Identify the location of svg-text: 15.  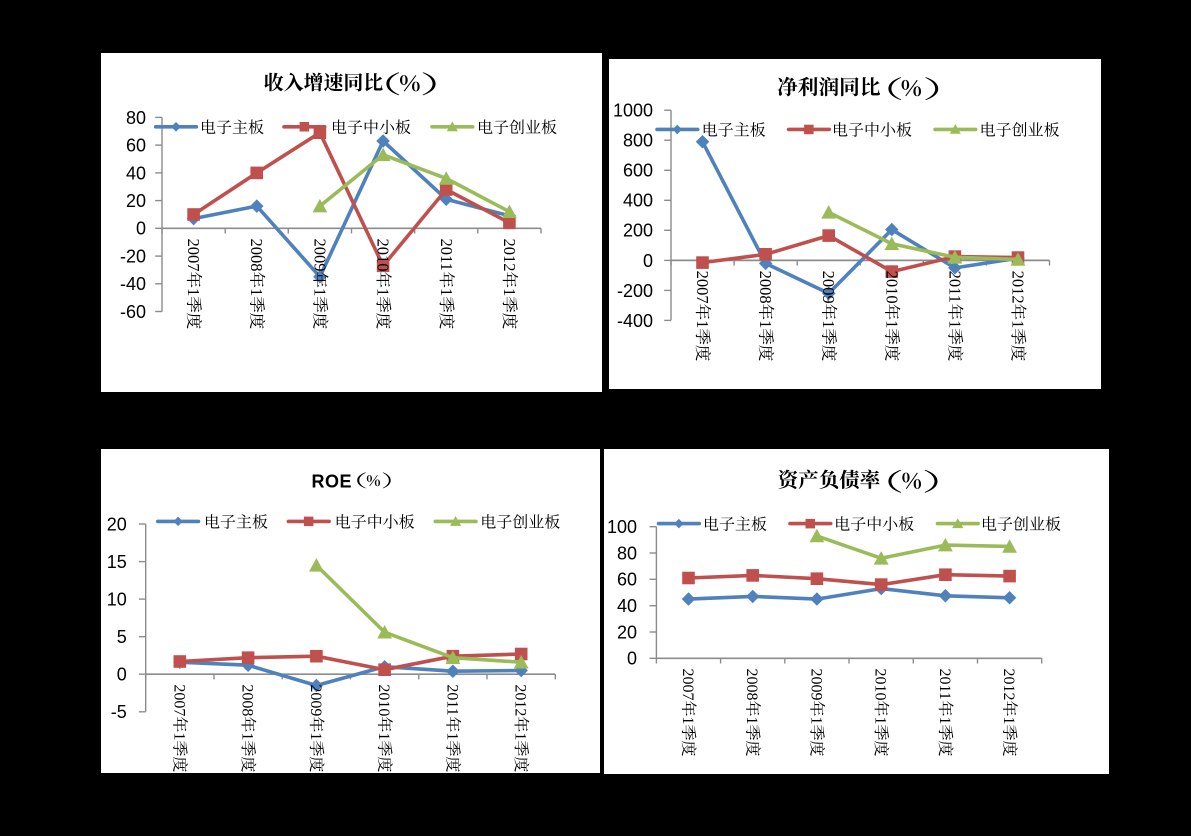
(117, 562).